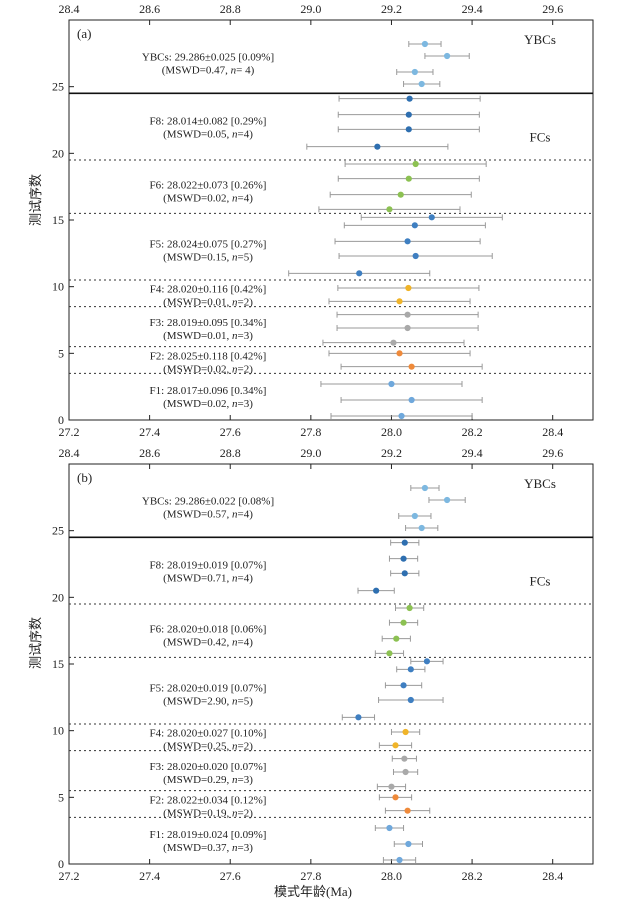  Describe the element at coordinates (197, 303) in the screenshot. I see `panel-a-annotation-4-line2-prefix: (MSWD=0.01,` at that location.